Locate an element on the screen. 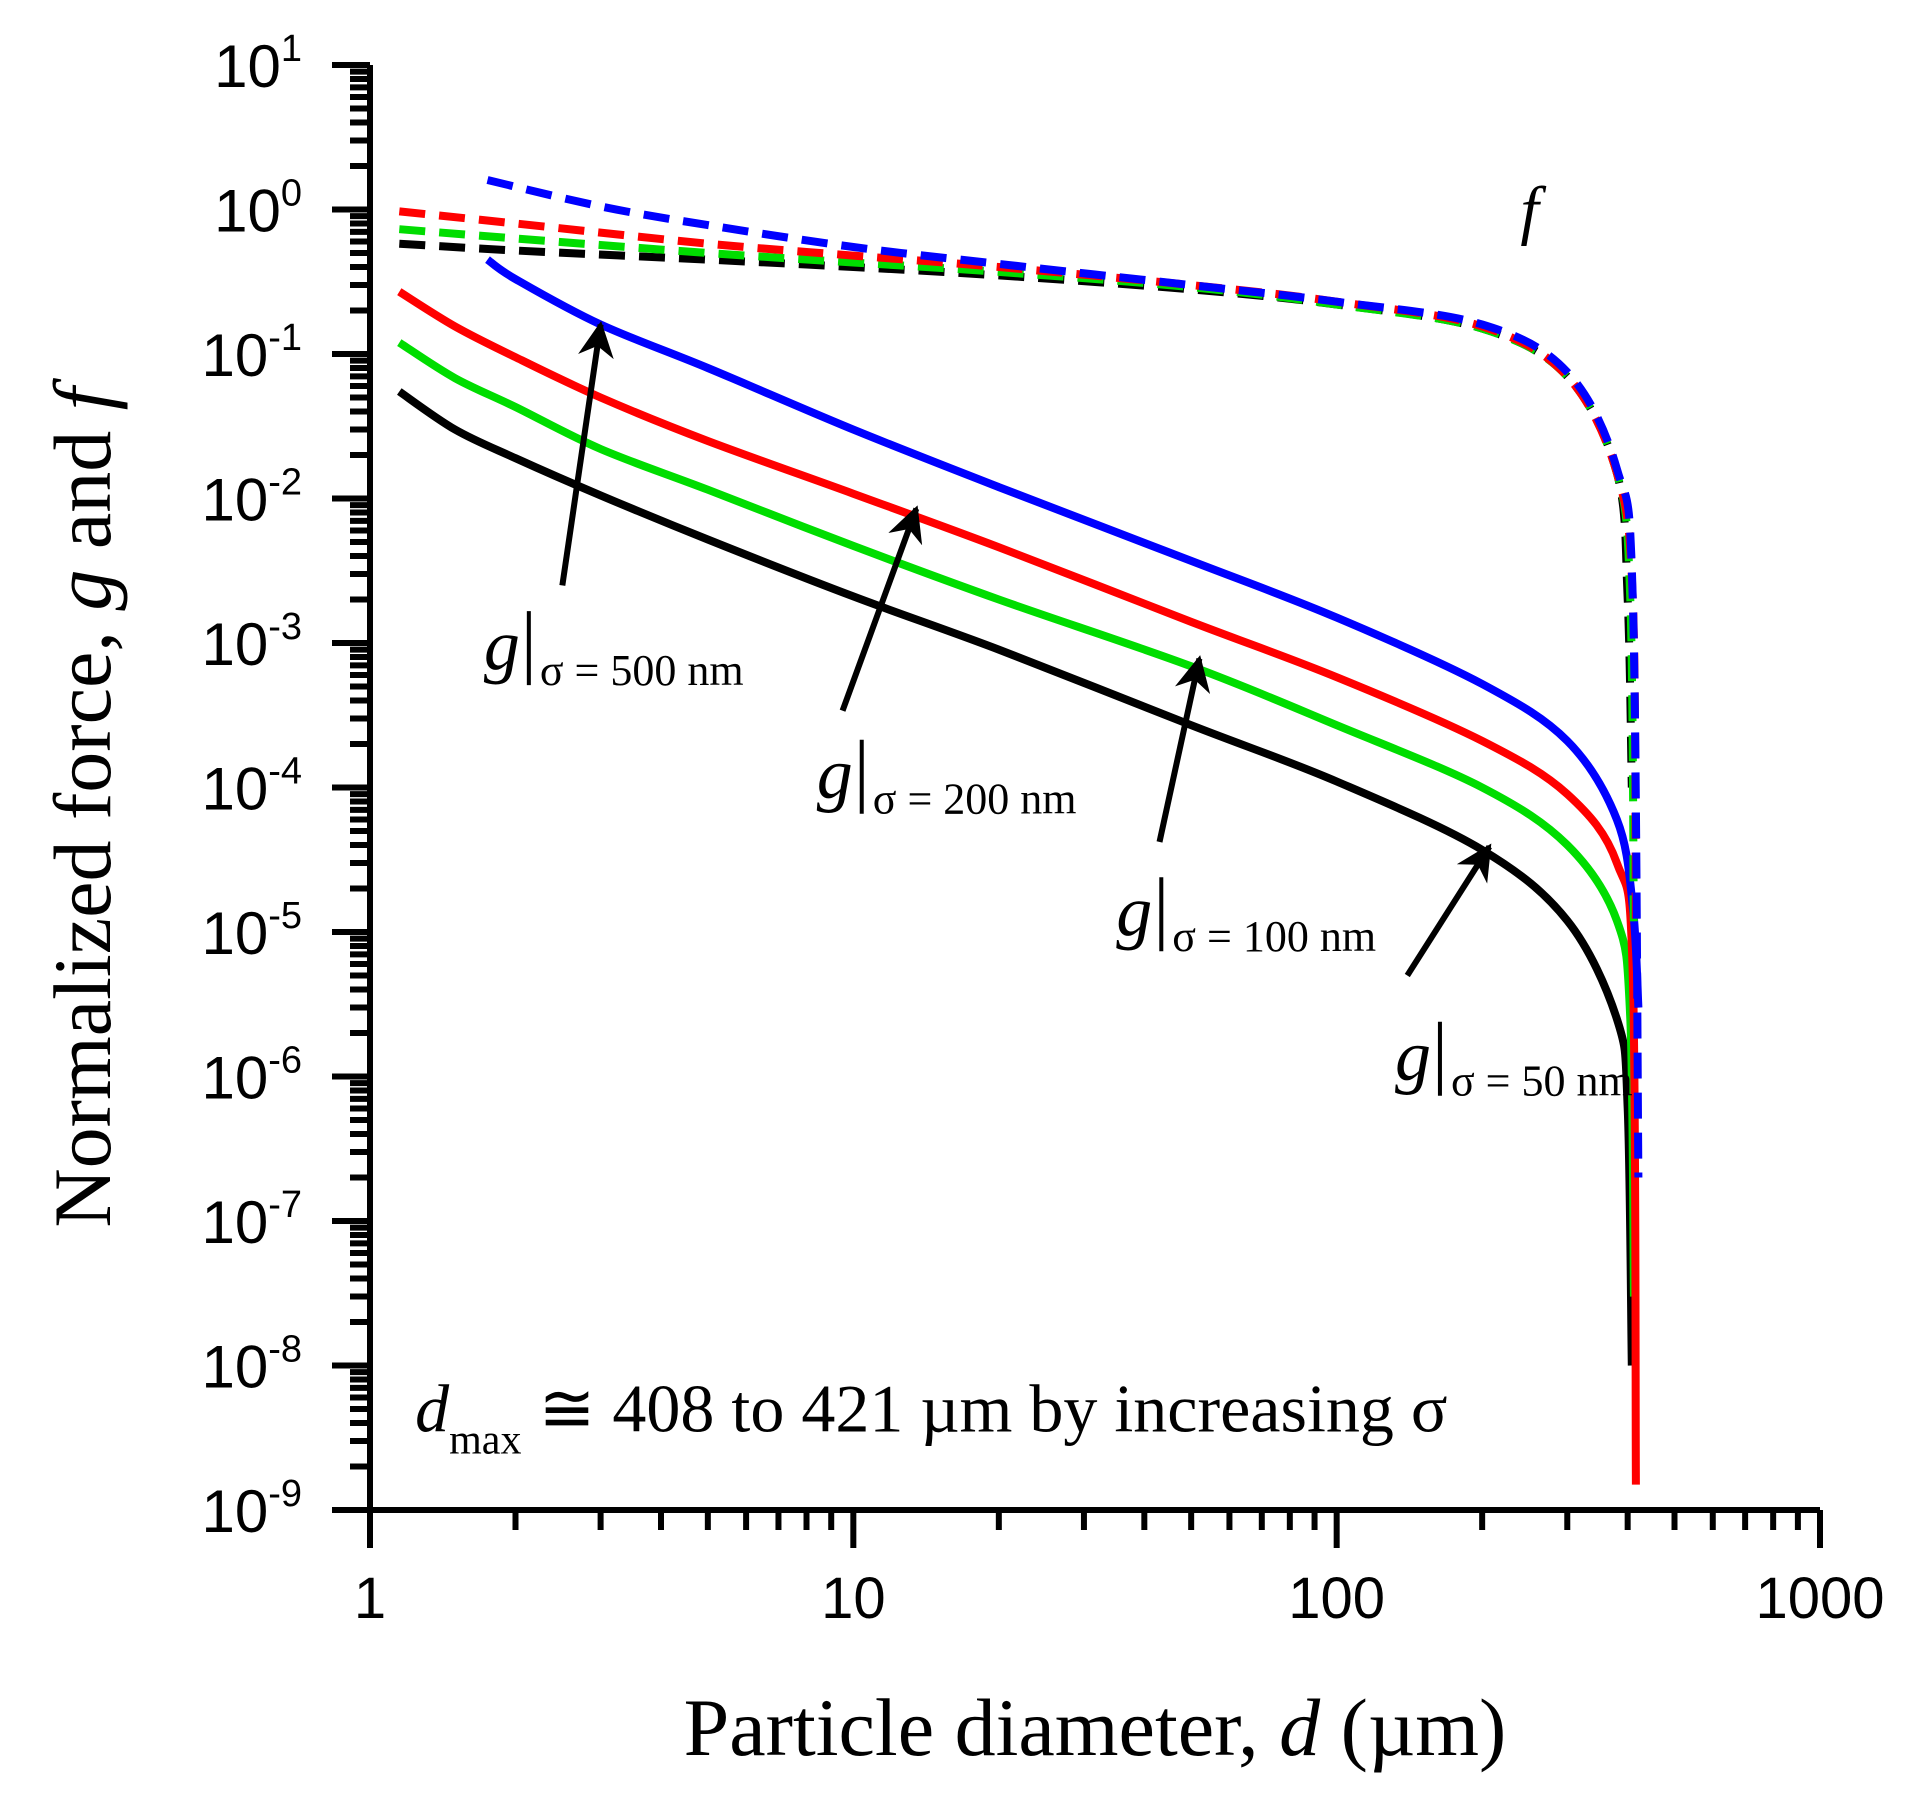 Image resolution: width=1915 pixels, height=1797 pixels. y-tick-label: 10⁻¹ is located at coordinates (251, 353).